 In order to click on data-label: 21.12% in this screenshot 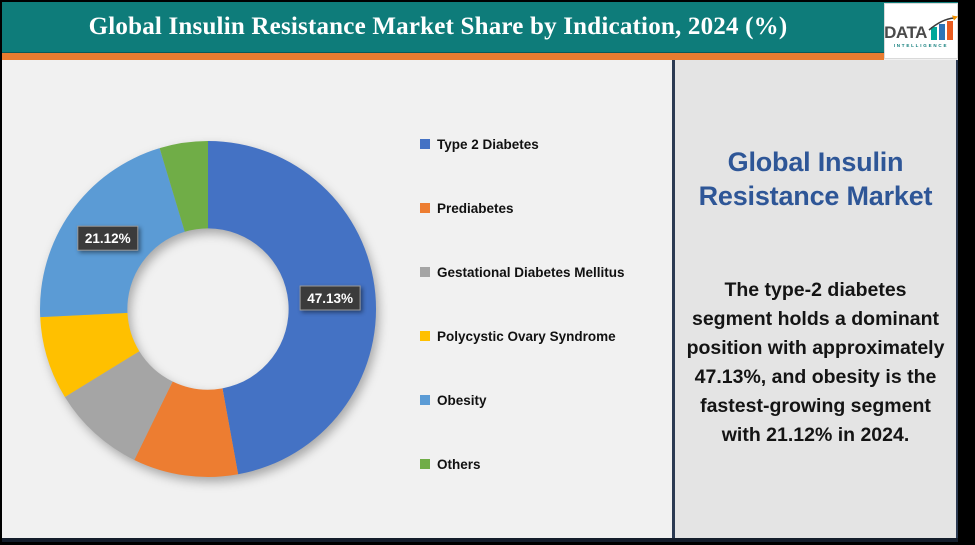, I will do `click(108, 238)`.